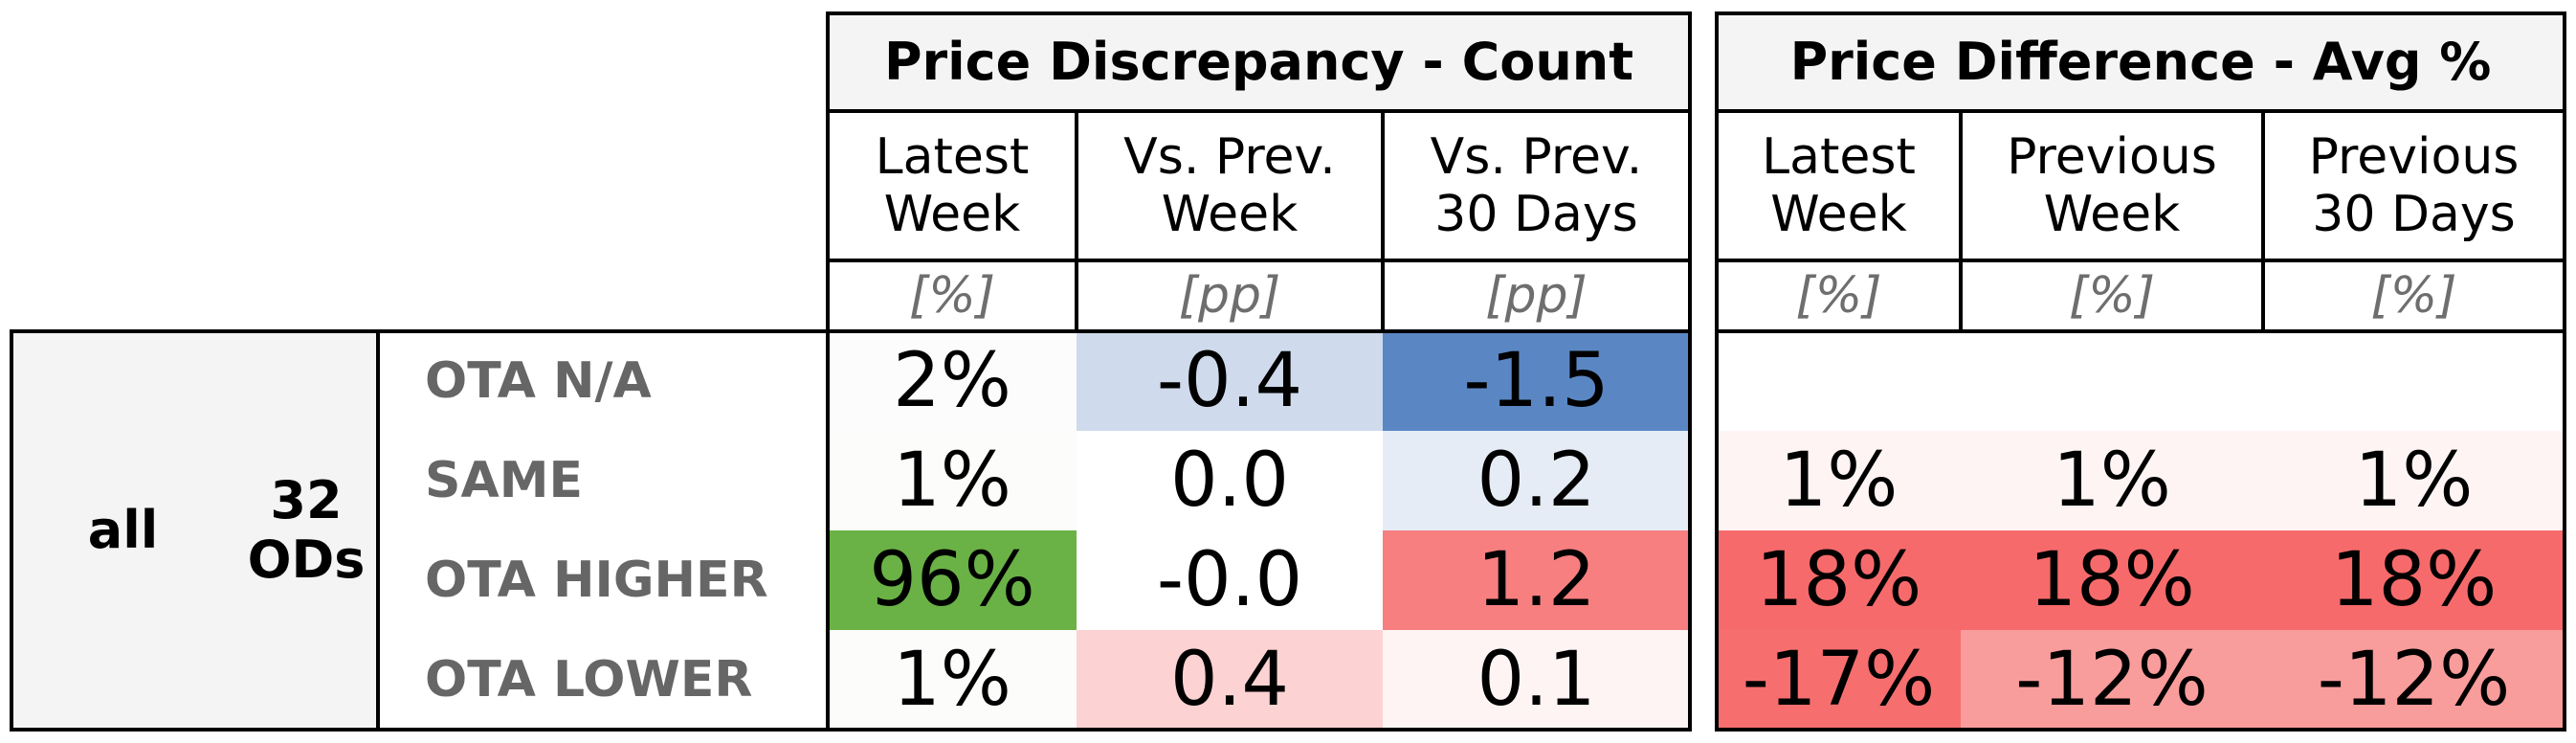 The height and width of the screenshot is (743, 2576). I want to click on data-cell: 2%, so click(952, 381).